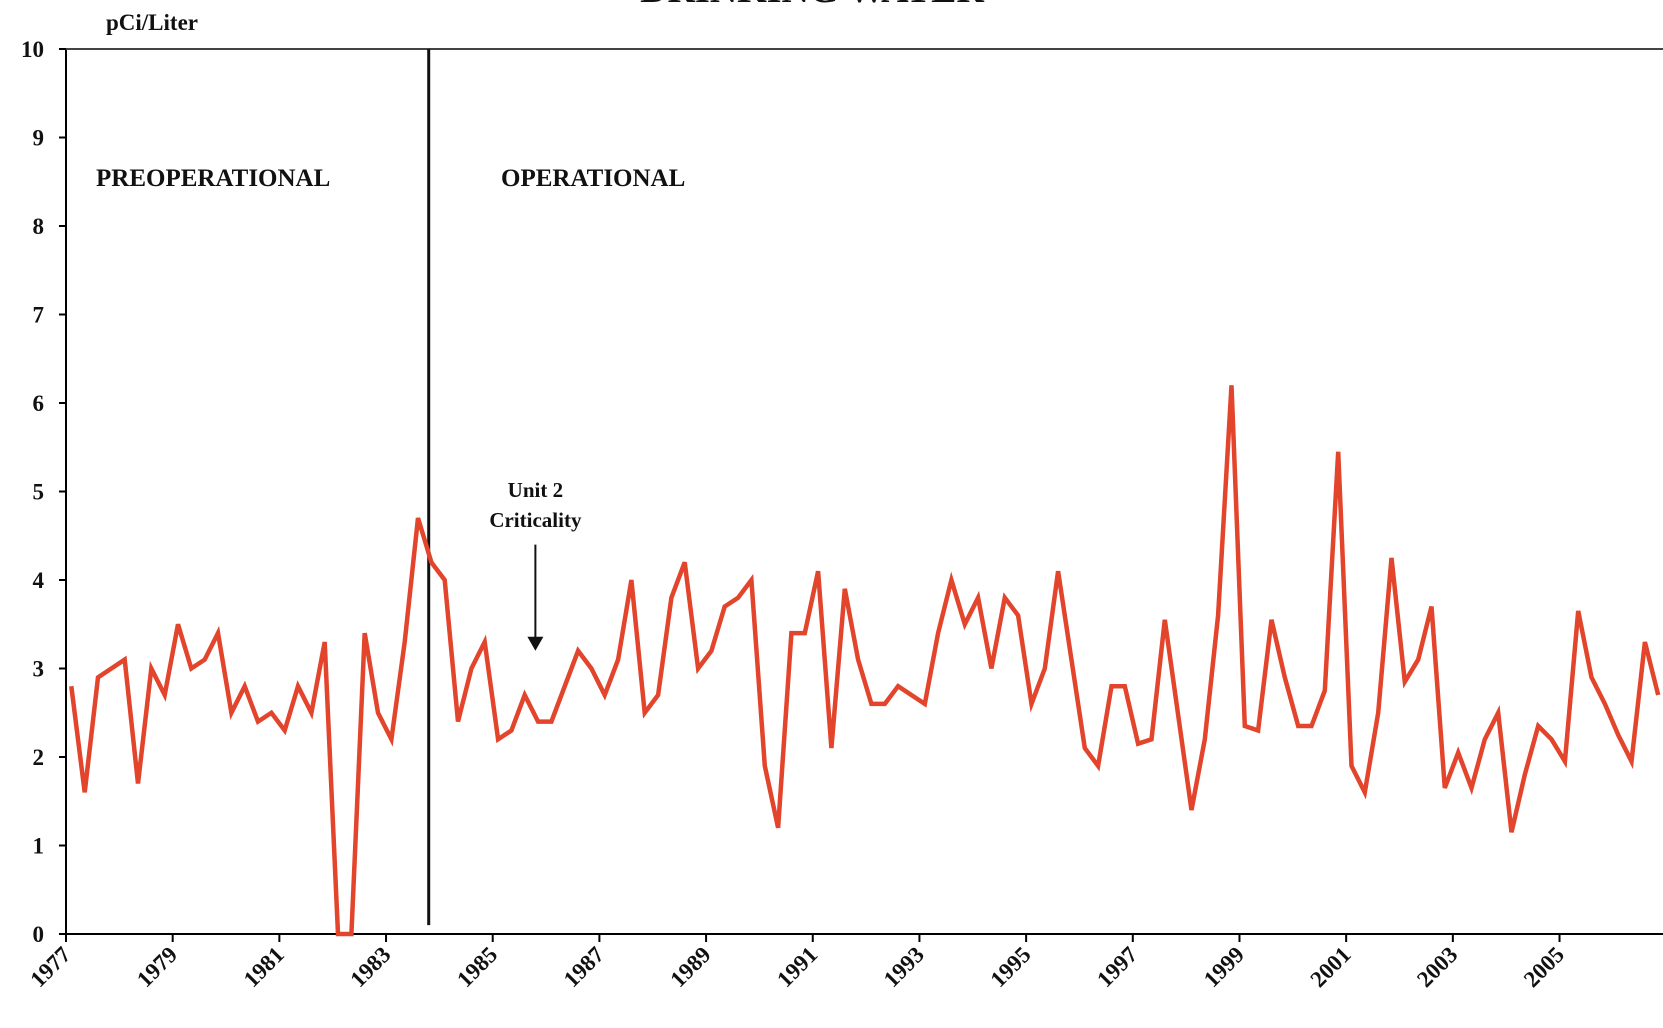 The width and height of the screenshot is (1663, 1028). What do you see at coordinates (535, 643) in the screenshot?
I see `arrow-head` at bounding box center [535, 643].